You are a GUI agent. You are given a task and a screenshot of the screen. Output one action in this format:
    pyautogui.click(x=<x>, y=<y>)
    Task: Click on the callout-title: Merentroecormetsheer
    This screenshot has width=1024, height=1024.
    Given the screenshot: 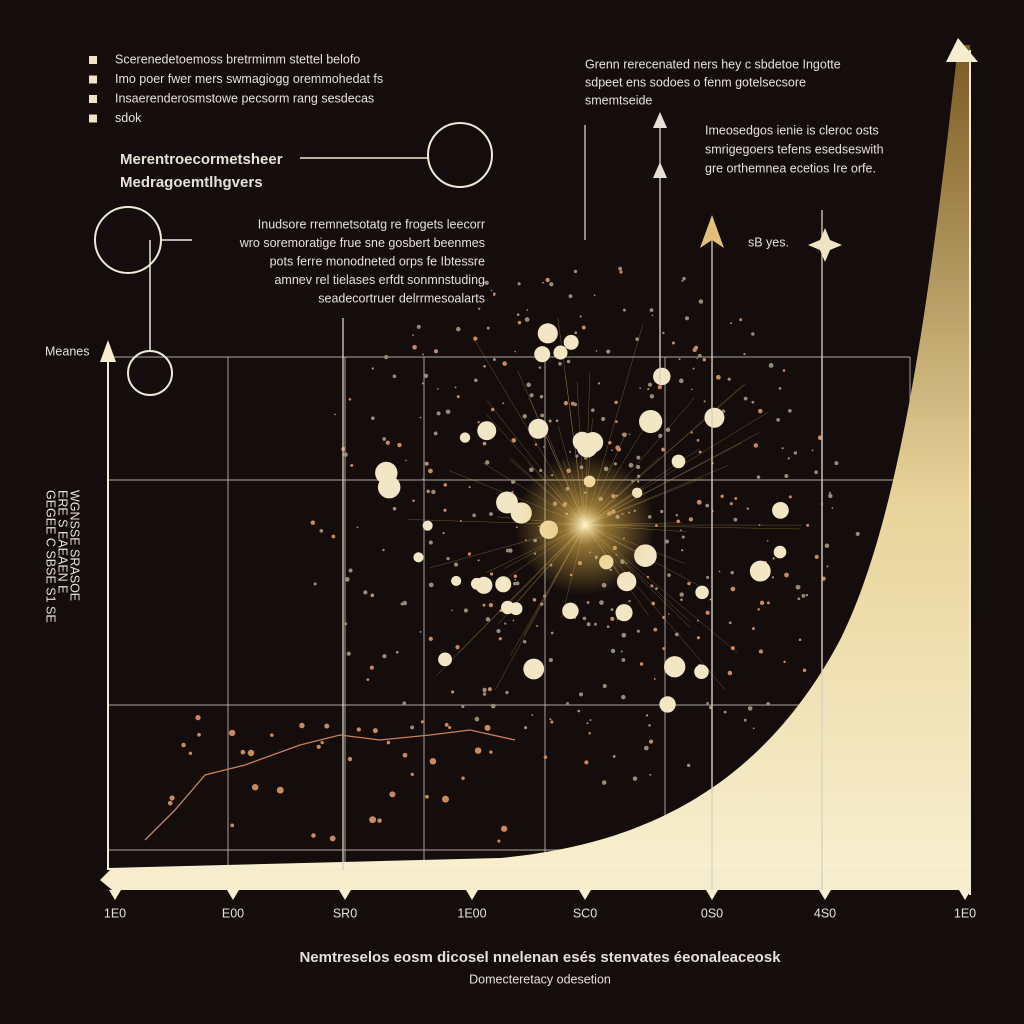 What is the action you would take?
    pyautogui.click(x=201, y=159)
    